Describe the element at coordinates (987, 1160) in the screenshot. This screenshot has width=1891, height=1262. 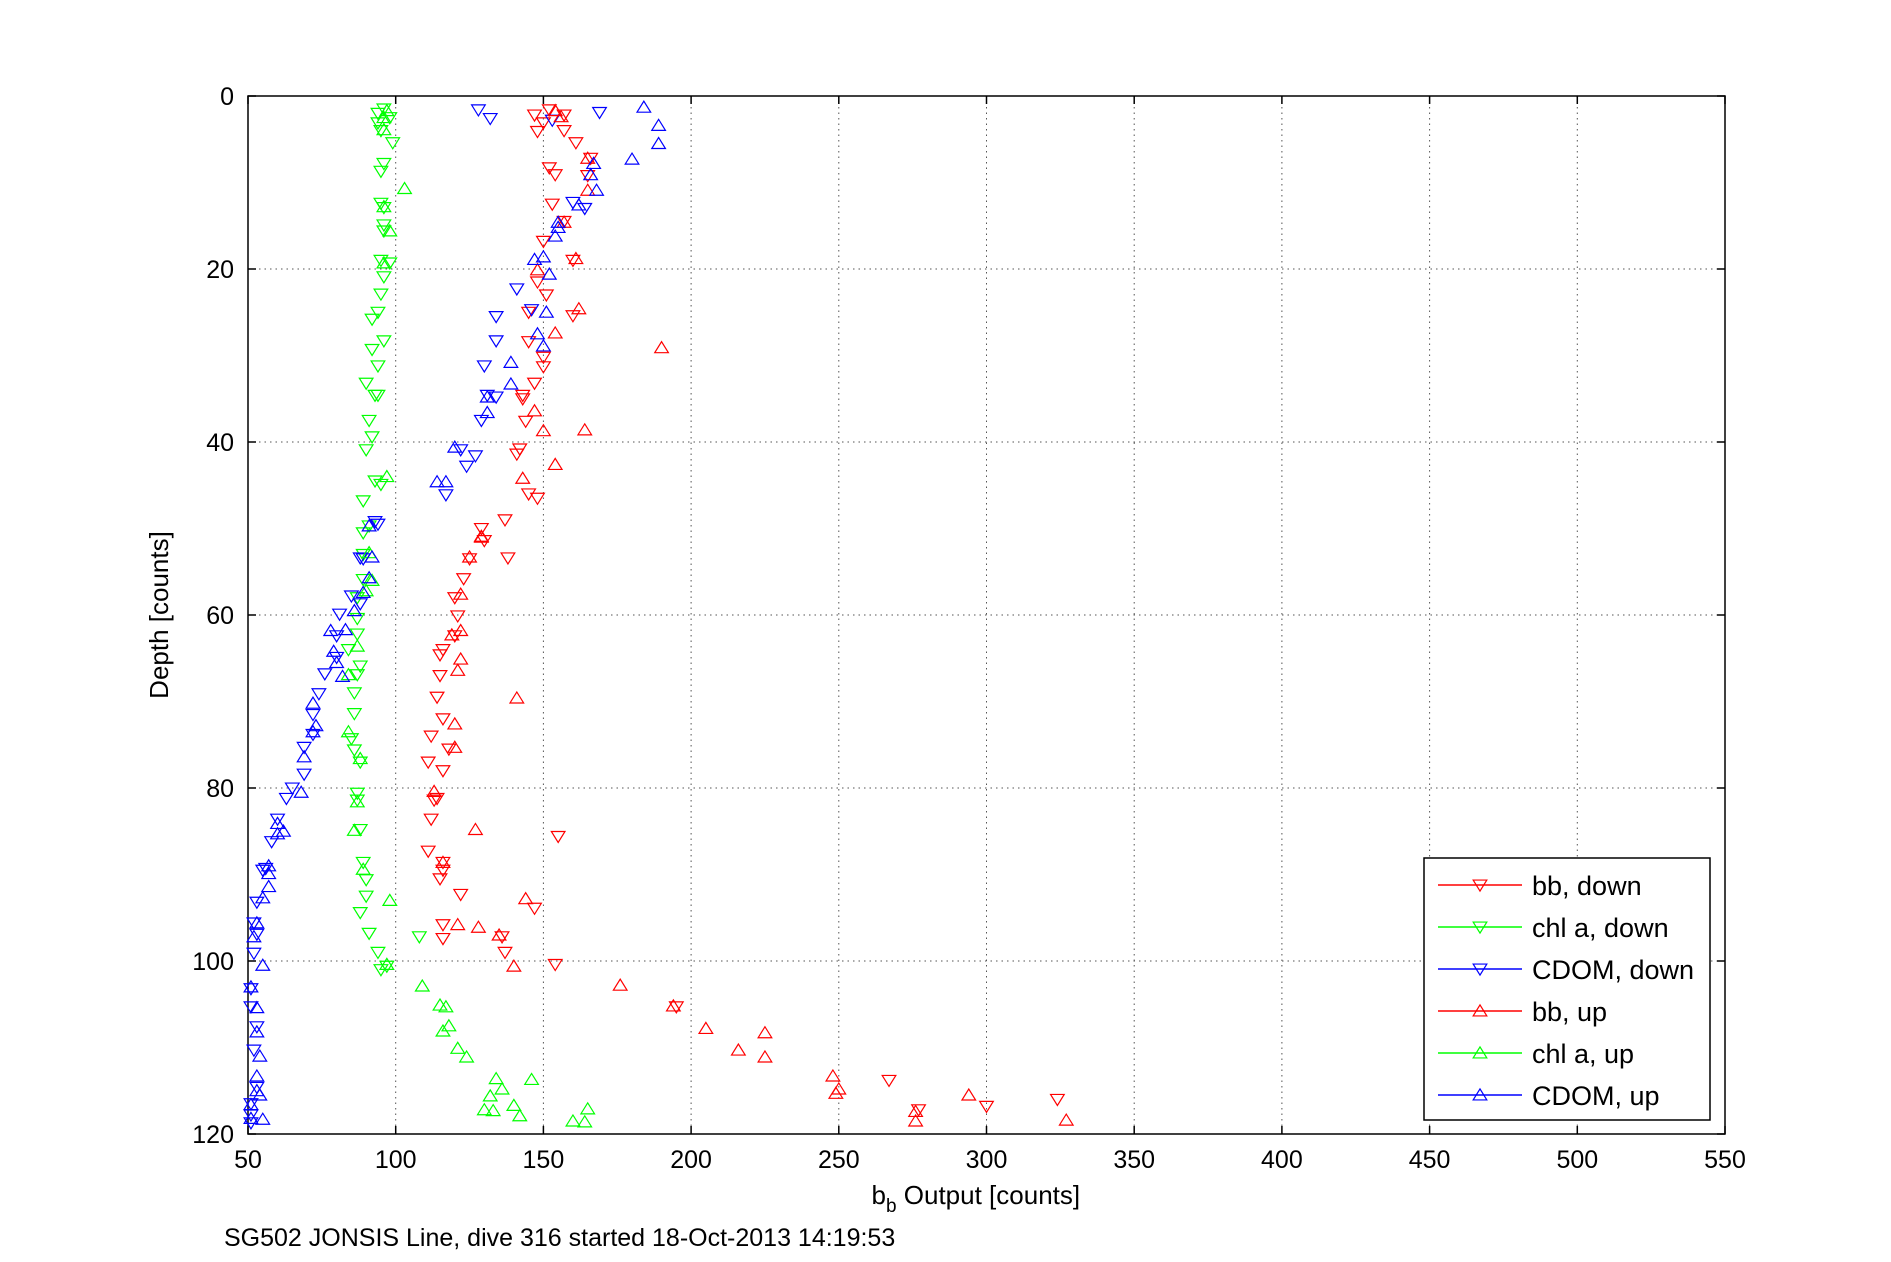
I see `x-tick-label: 300` at that location.